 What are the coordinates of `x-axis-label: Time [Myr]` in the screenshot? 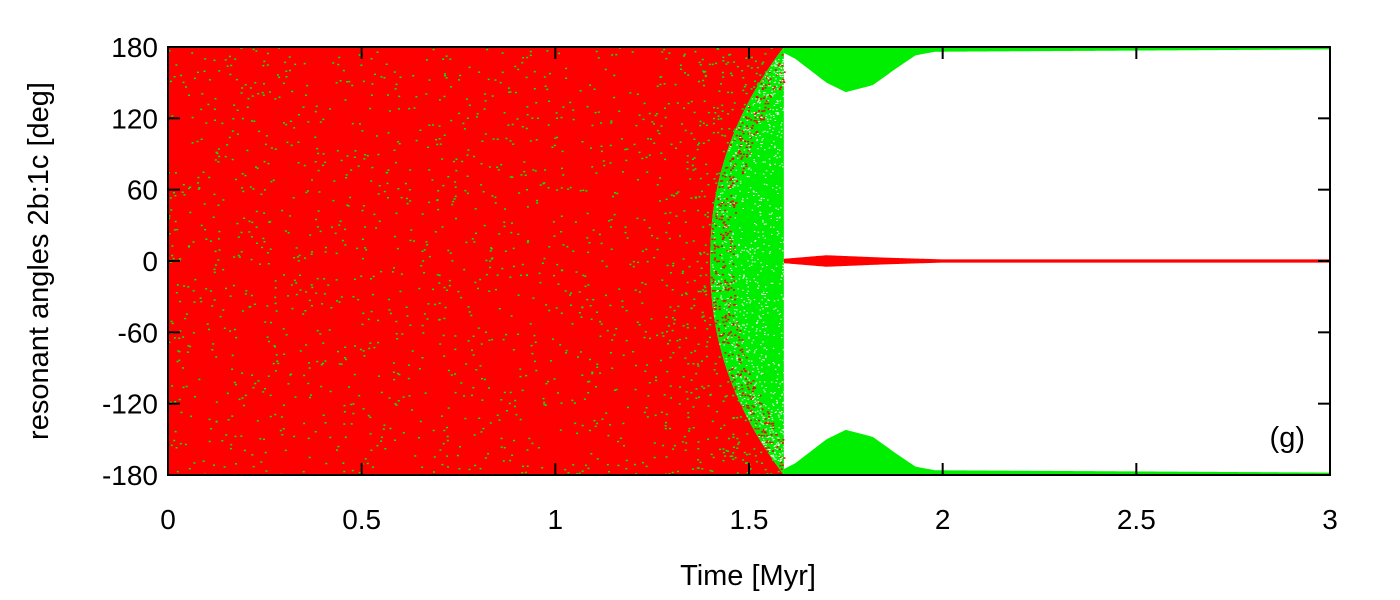 It's located at (748, 576).